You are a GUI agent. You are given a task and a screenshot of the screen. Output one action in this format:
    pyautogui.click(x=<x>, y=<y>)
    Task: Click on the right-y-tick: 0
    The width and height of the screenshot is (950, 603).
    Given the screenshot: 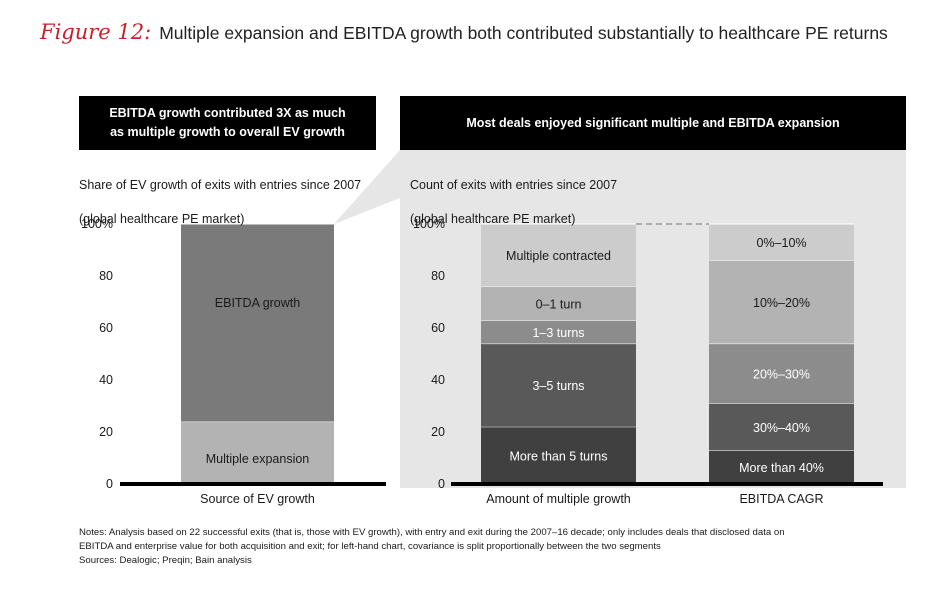 What is the action you would take?
    pyautogui.click(x=441, y=484)
    